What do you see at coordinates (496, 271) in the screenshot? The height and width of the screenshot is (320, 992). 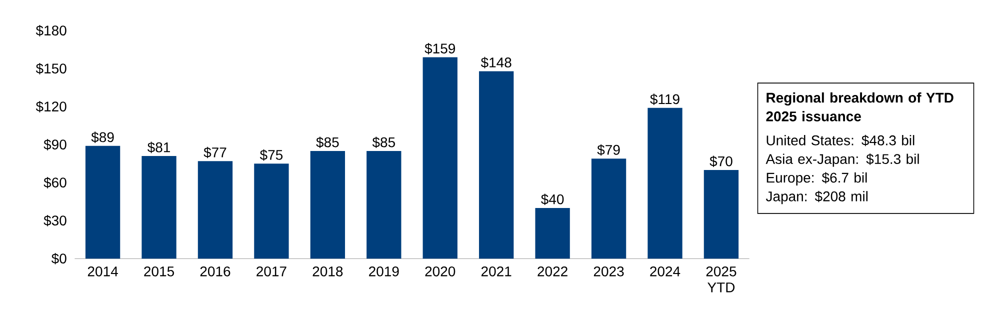 I see `x-tick-label: 2021` at bounding box center [496, 271].